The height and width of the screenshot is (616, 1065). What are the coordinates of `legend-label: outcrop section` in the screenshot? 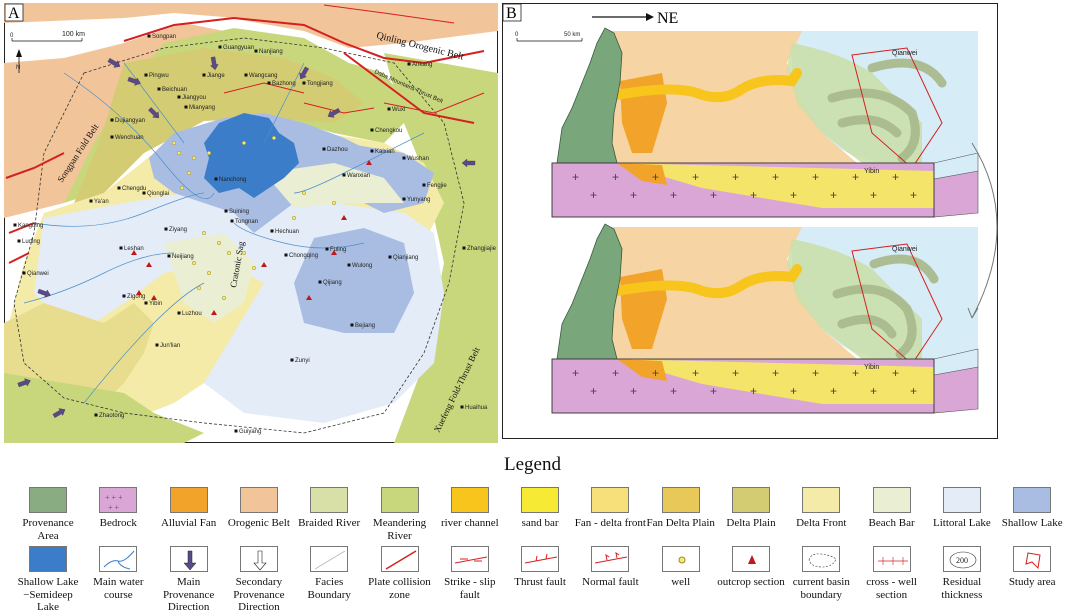 It's located at (751, 582).